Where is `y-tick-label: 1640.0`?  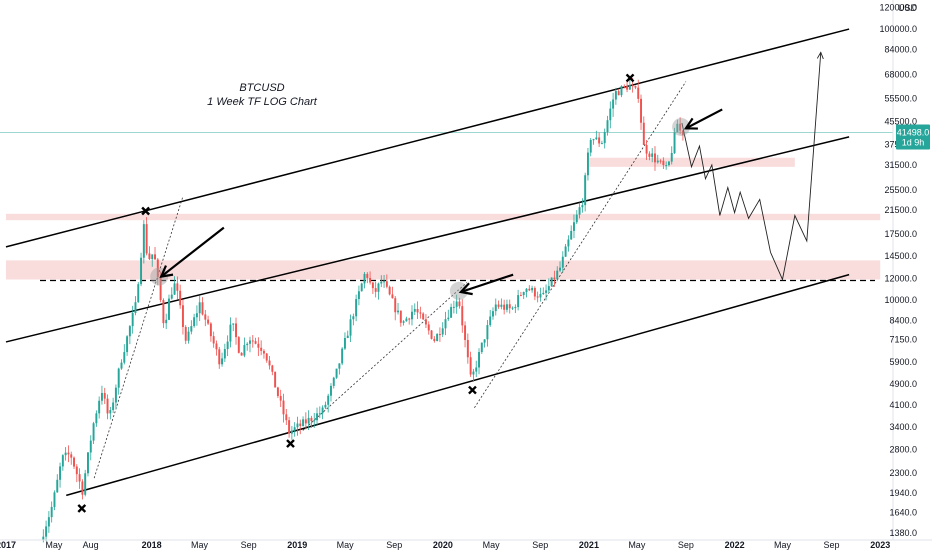
y-tick-label: 1640.0 is located at coordinates (903, 513).